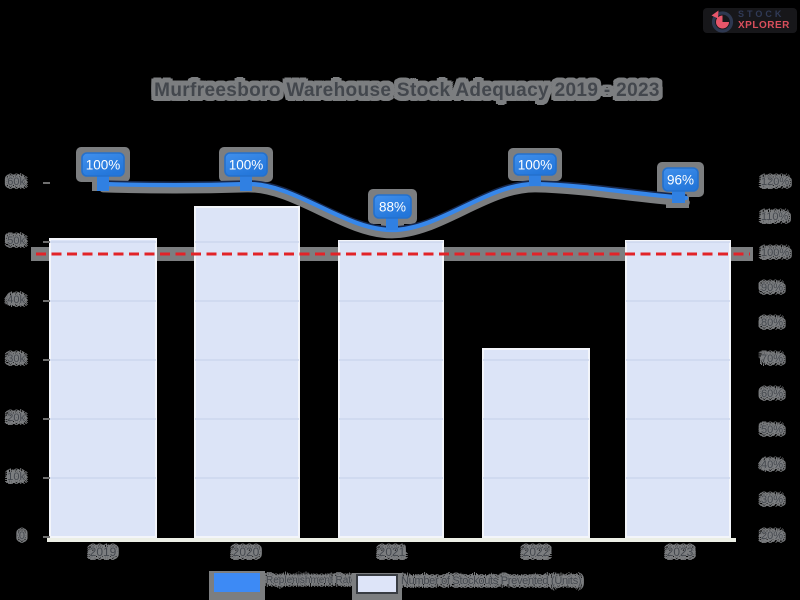 This screenshot has height=600, width=800. What do you see at coordinates (680, 180) in the screenshot?
I see `svg-text: 96%` at bounding box center [680, 180].